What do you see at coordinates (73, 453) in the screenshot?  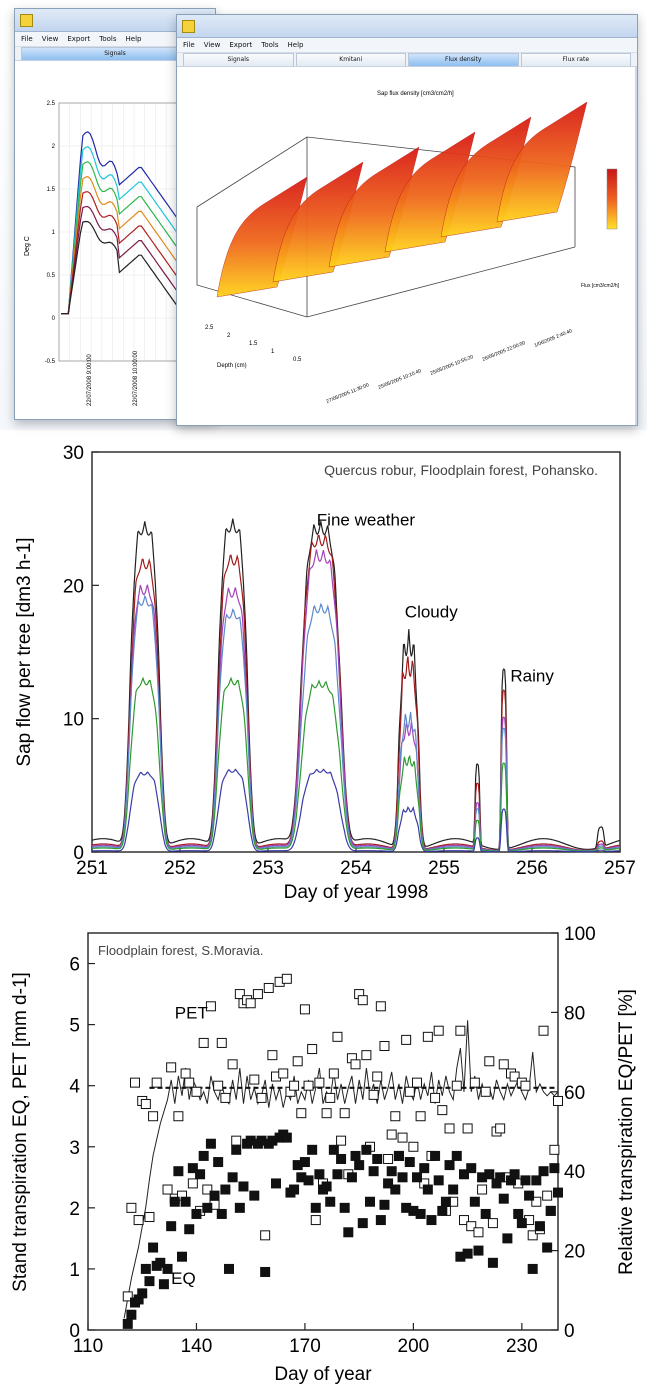 I see `y-tick-label: 30` at bounding box center [73, 453].